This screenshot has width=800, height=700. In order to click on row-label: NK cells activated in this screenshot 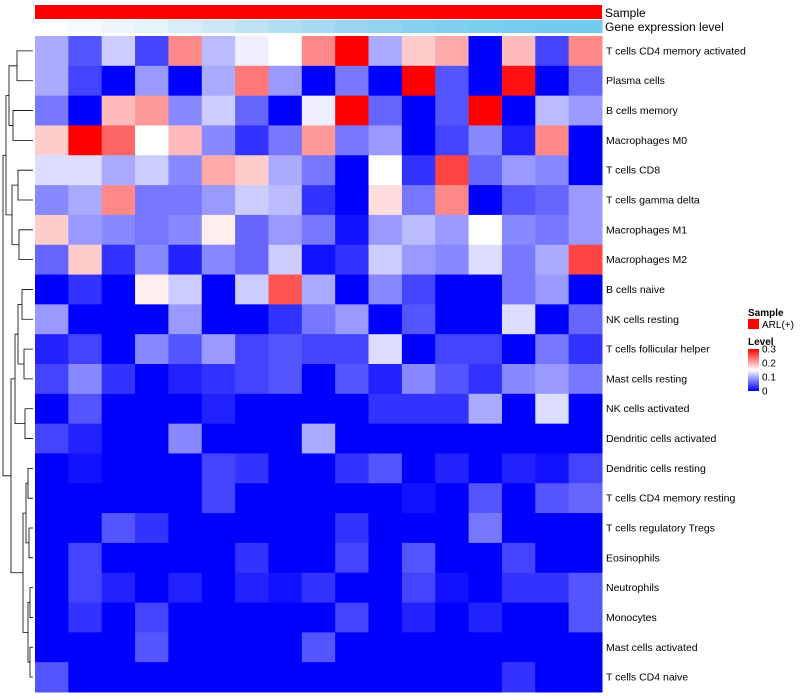, I will do `click(648, 409)`.